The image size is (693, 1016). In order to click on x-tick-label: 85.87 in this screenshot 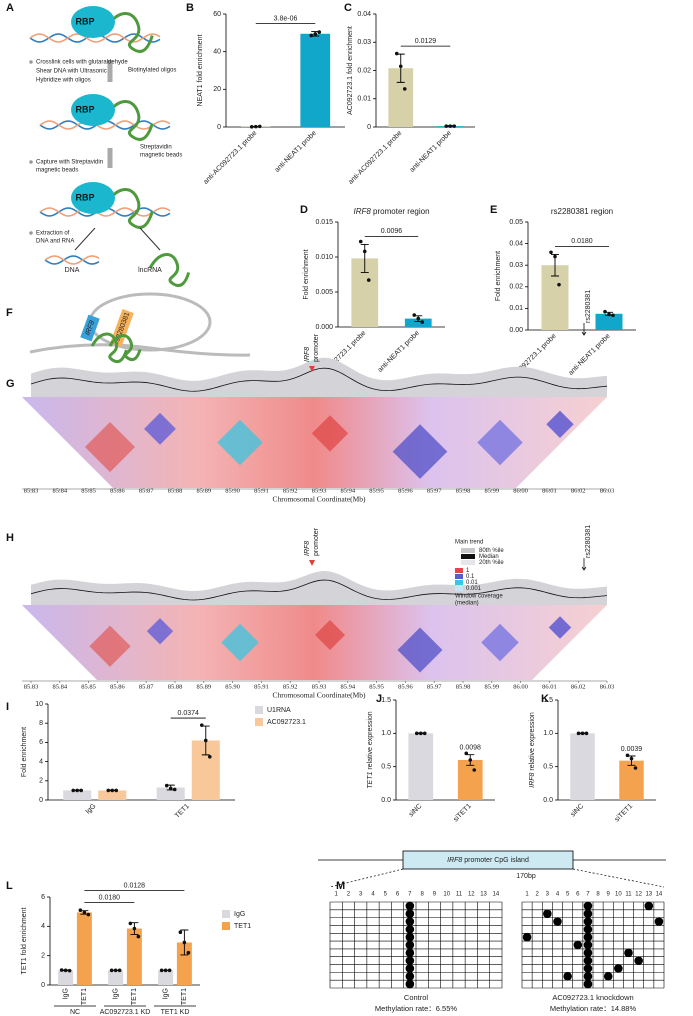, I will do `click(146, 490)`.